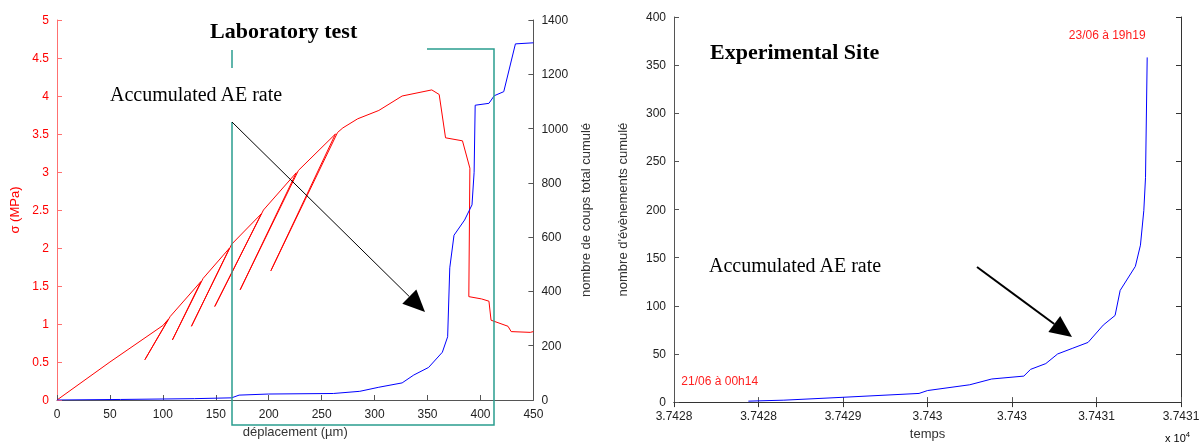  What do you see at coordinates (551, 291) in the screenshot?
I see `y2-tick-label: 400` at bounding box center [551, 291].